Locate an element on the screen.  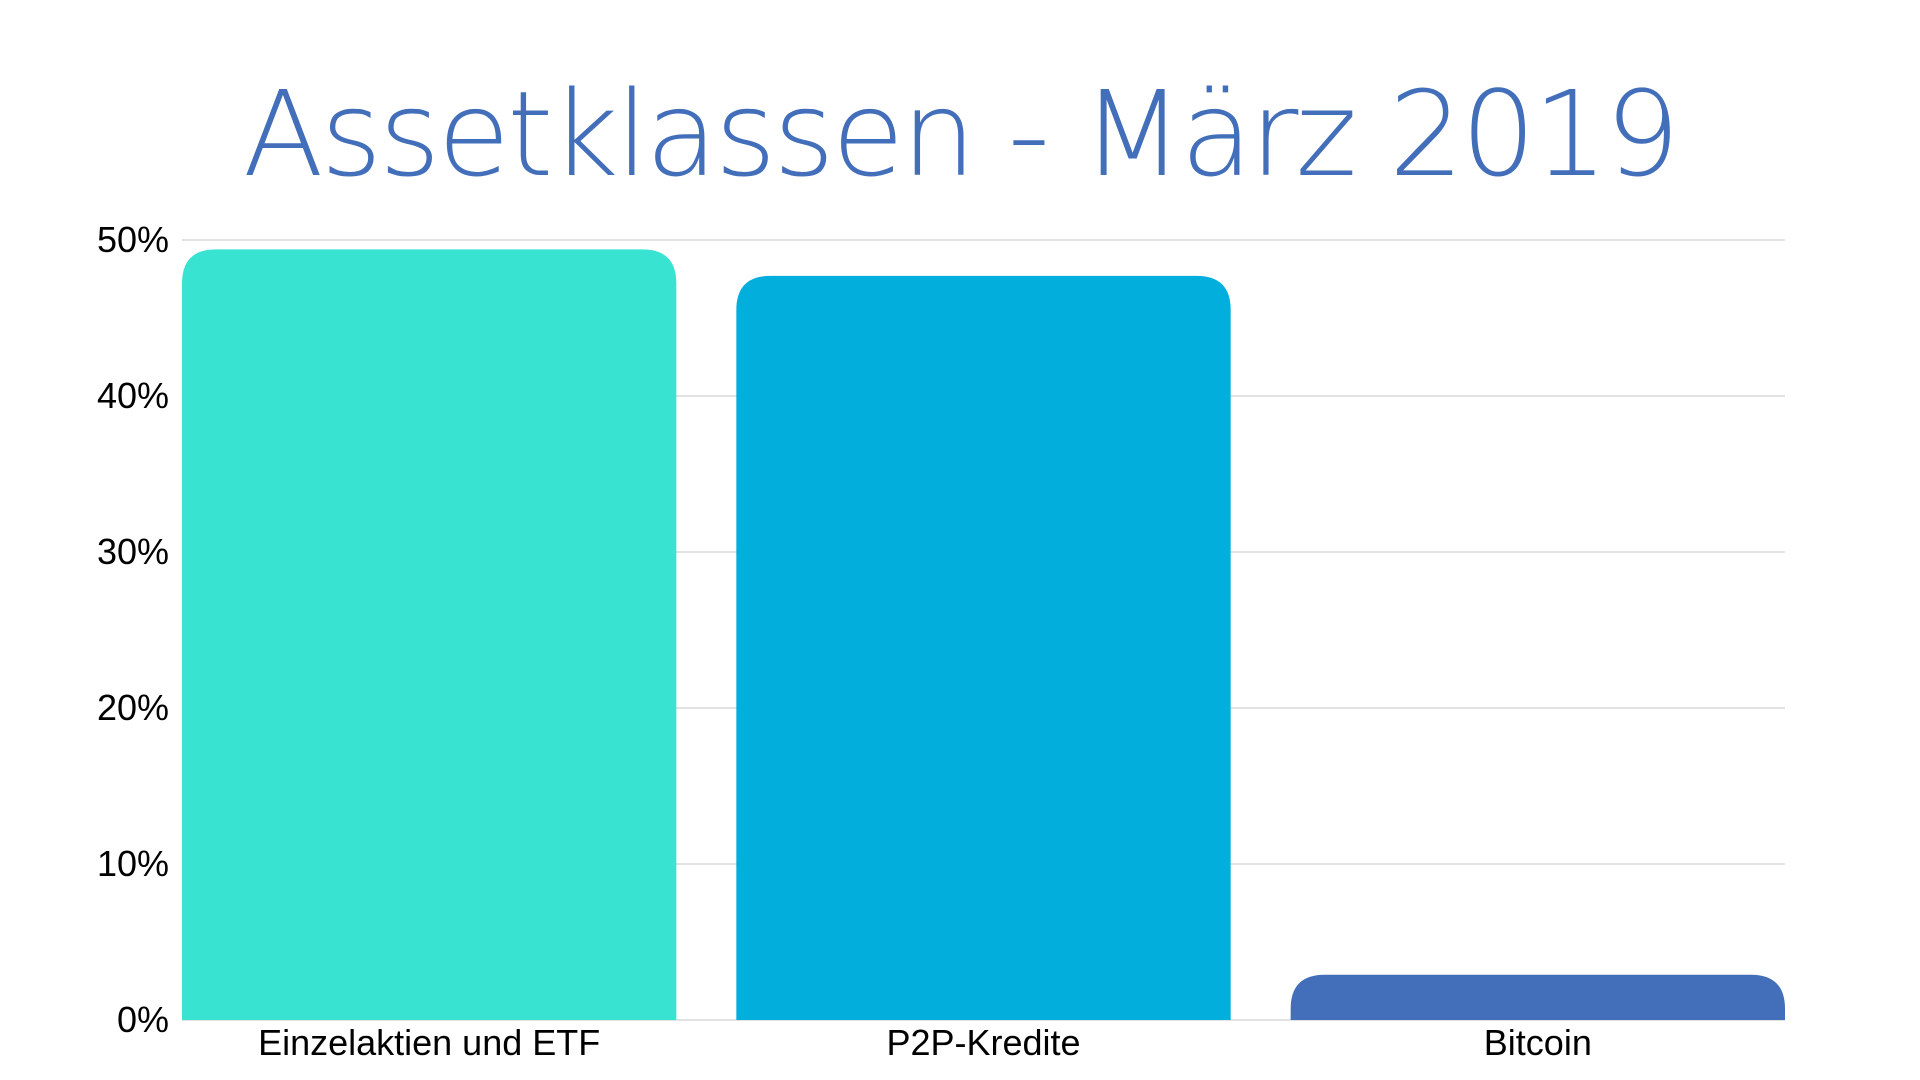
y-tick-label: 0% is located at coordinates (143, 1019).